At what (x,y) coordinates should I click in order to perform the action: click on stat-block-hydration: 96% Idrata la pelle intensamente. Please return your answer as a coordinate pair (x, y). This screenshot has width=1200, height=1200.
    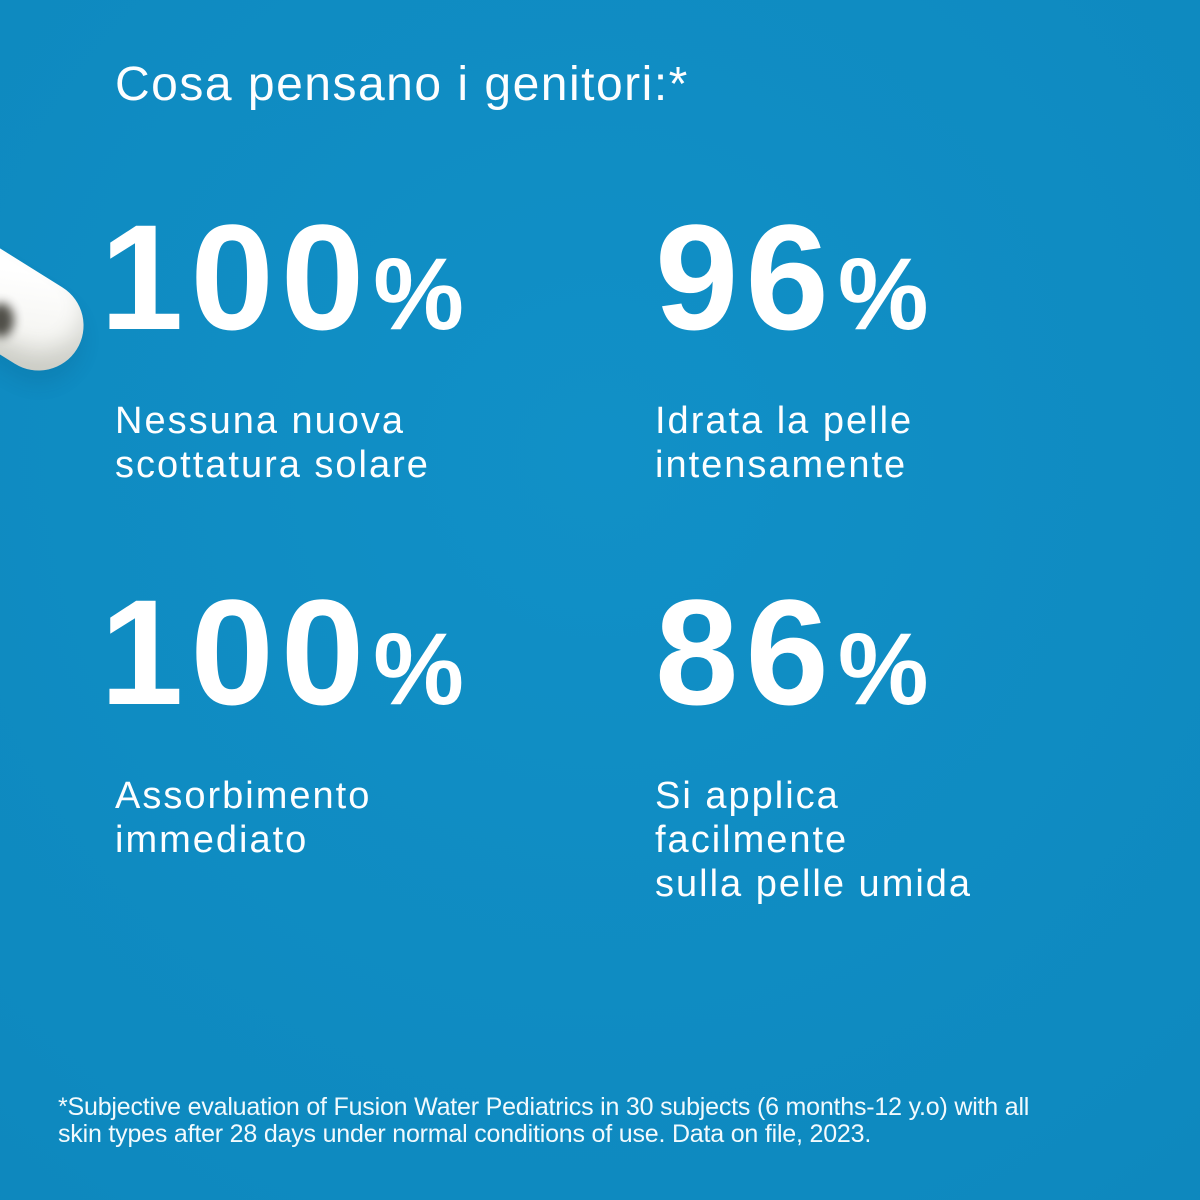
    Looking at the image, I should click on (792, 344).